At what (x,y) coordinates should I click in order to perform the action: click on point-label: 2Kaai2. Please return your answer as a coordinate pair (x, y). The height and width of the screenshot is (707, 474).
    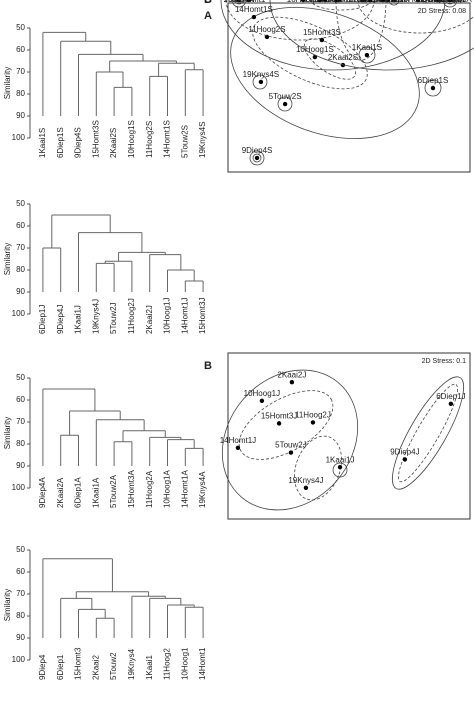
    Looking at the image, I should click on (362, 2).